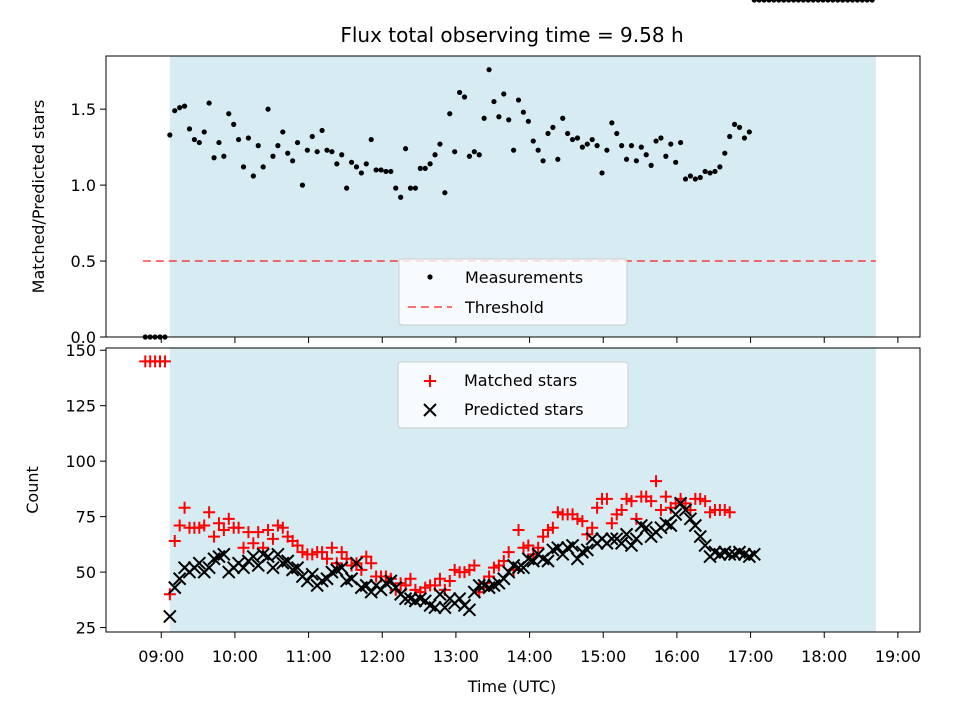 The width and height of the screenshot is (960, 724). What do you see at coordinates (529, 340) in the screenshot?
I see `ratio-x-ticks` at bounding box center [529, 340].